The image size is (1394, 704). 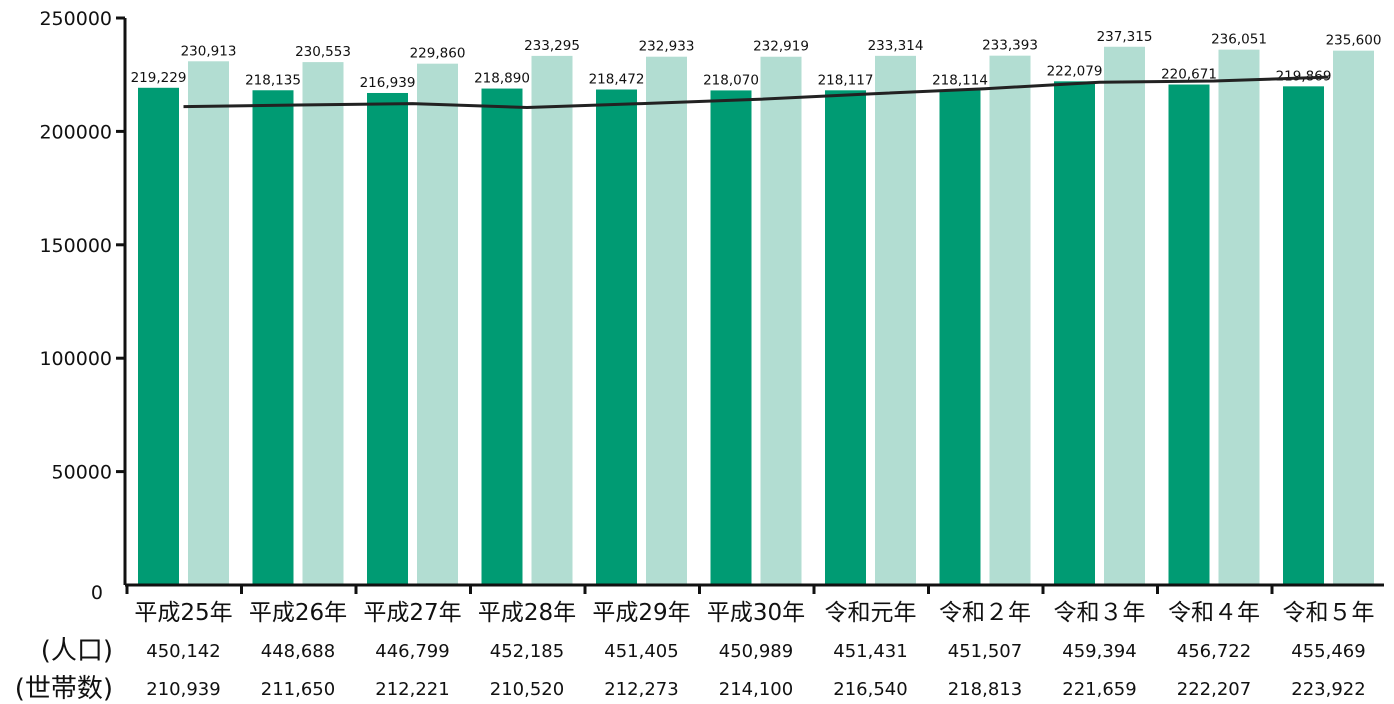 I want to click on table-row-header: (人口), so click(x=77, y=651).